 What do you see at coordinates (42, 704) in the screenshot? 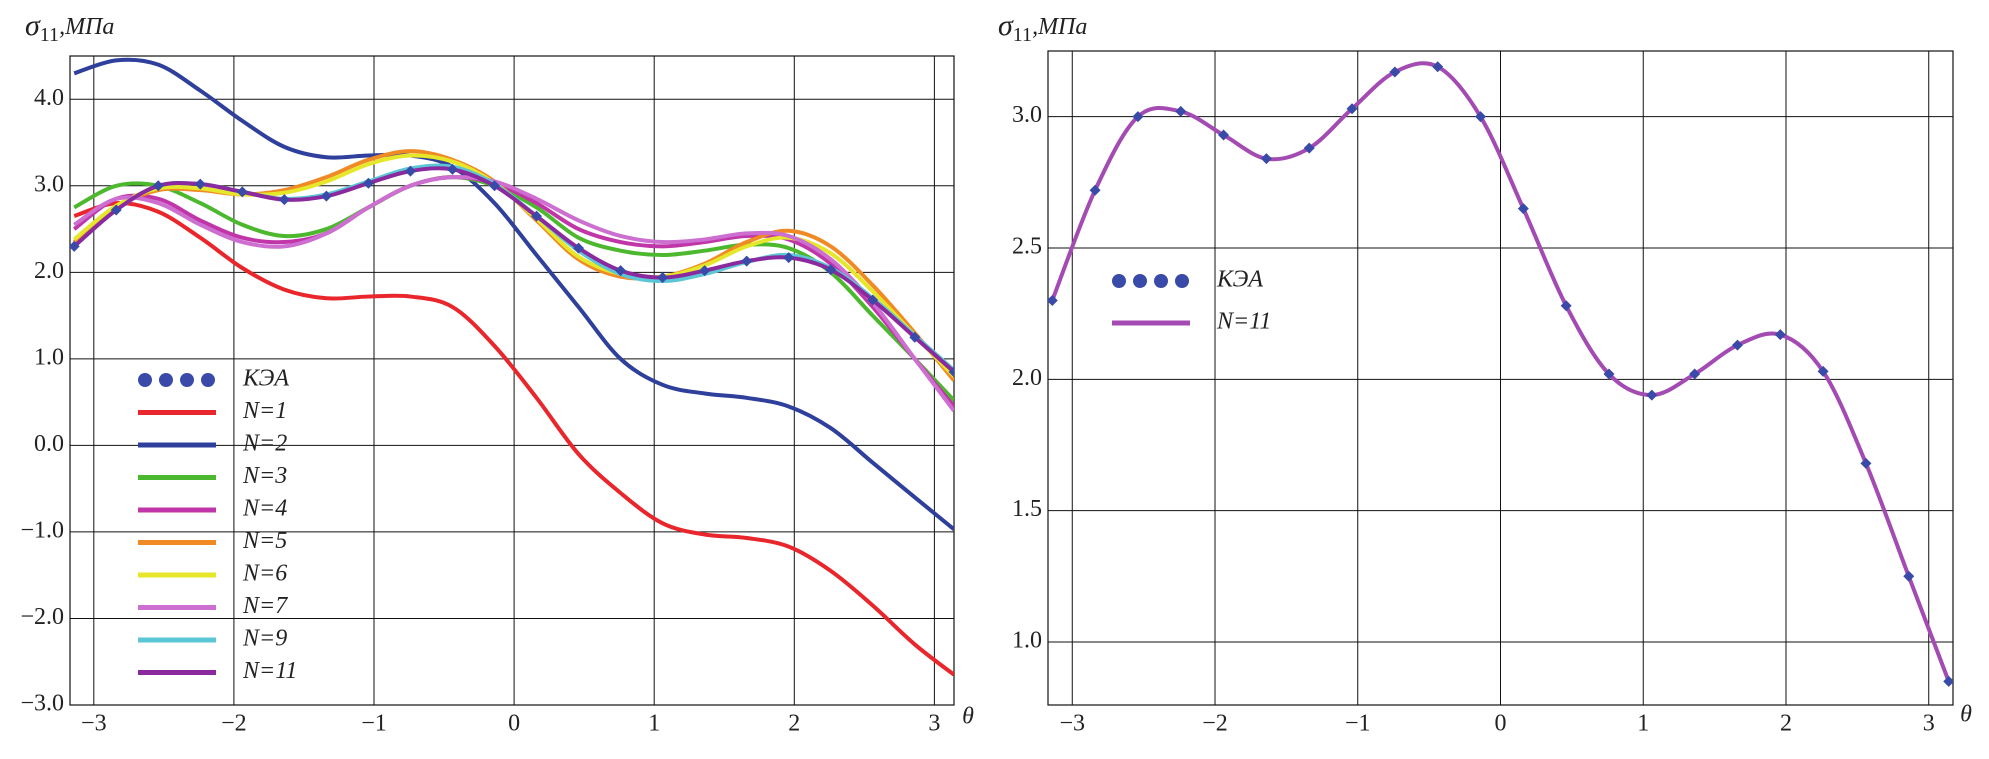
I see `y-tick-label: −3.0` at bounding box center [42, 704].